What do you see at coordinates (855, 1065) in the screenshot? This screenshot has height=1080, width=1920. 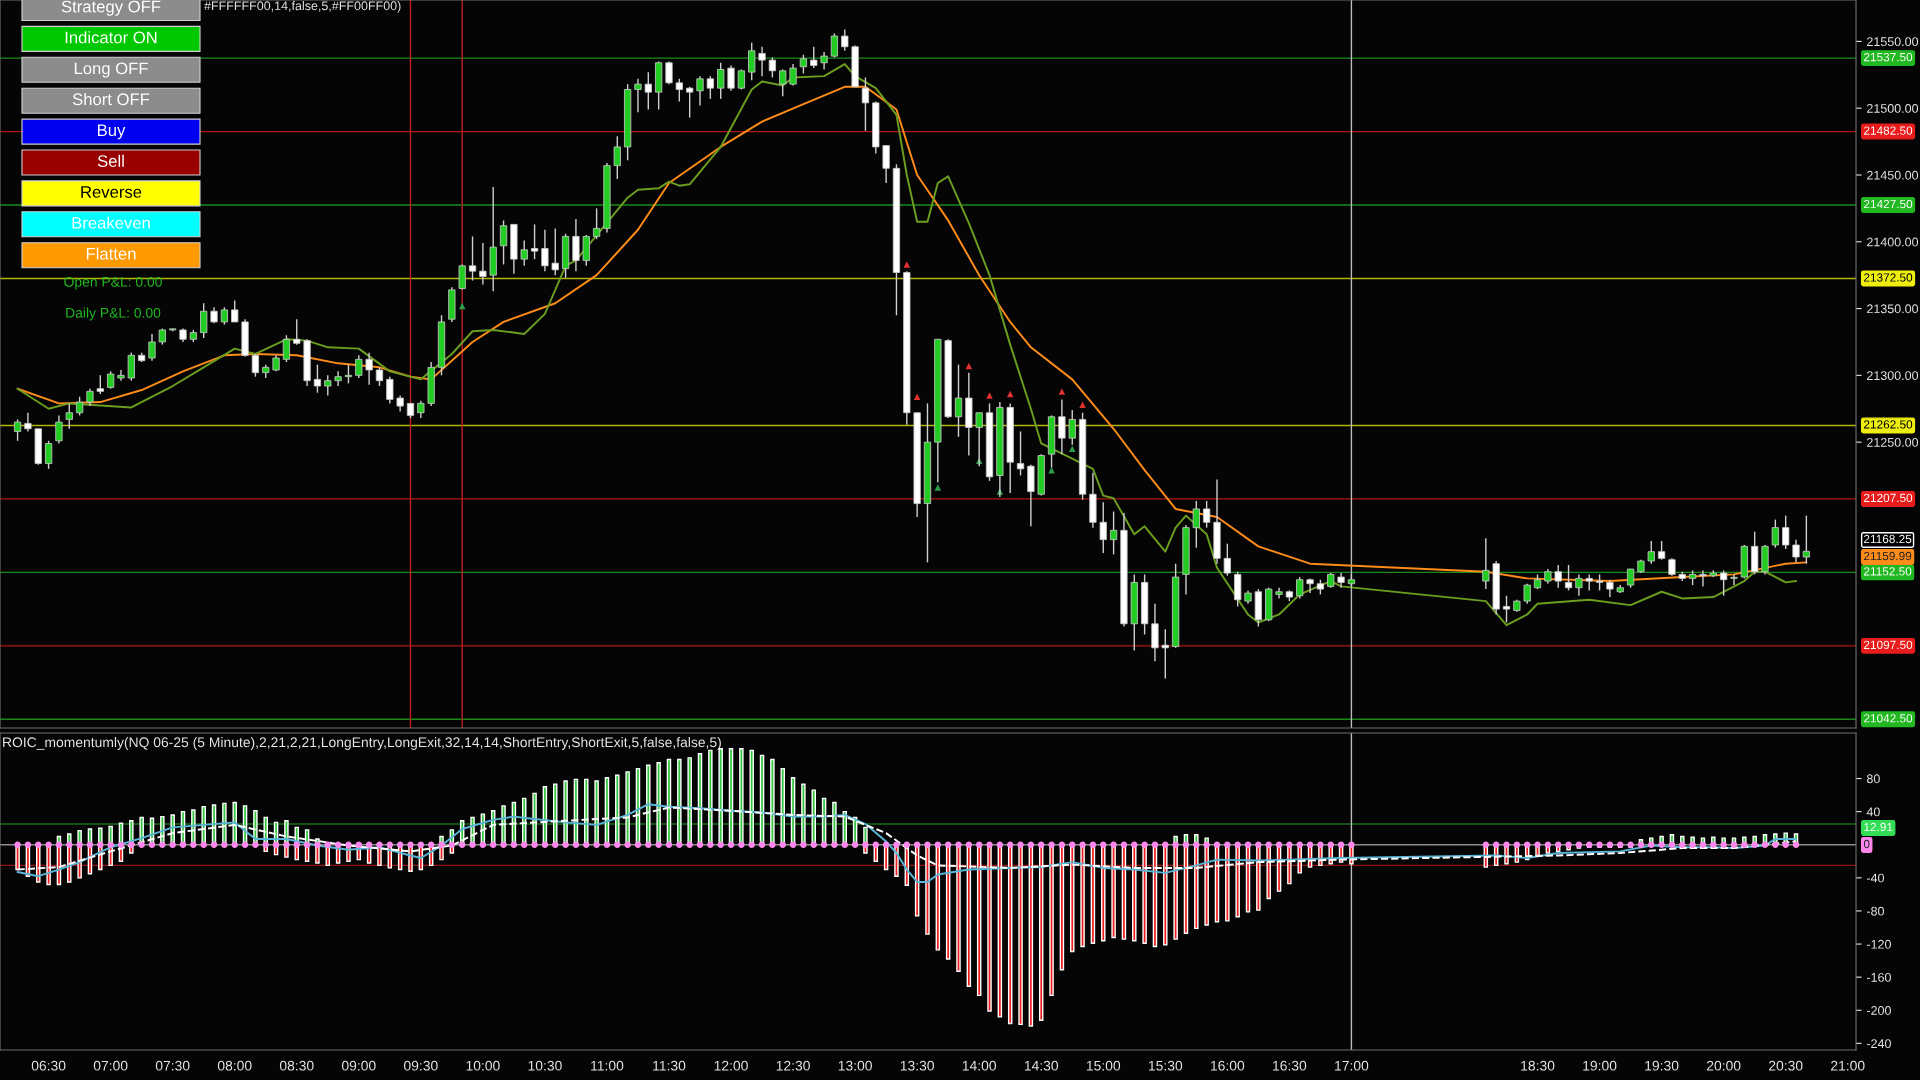 I see `x-tick-label: 13:00` at bounding box center [855, 1065].